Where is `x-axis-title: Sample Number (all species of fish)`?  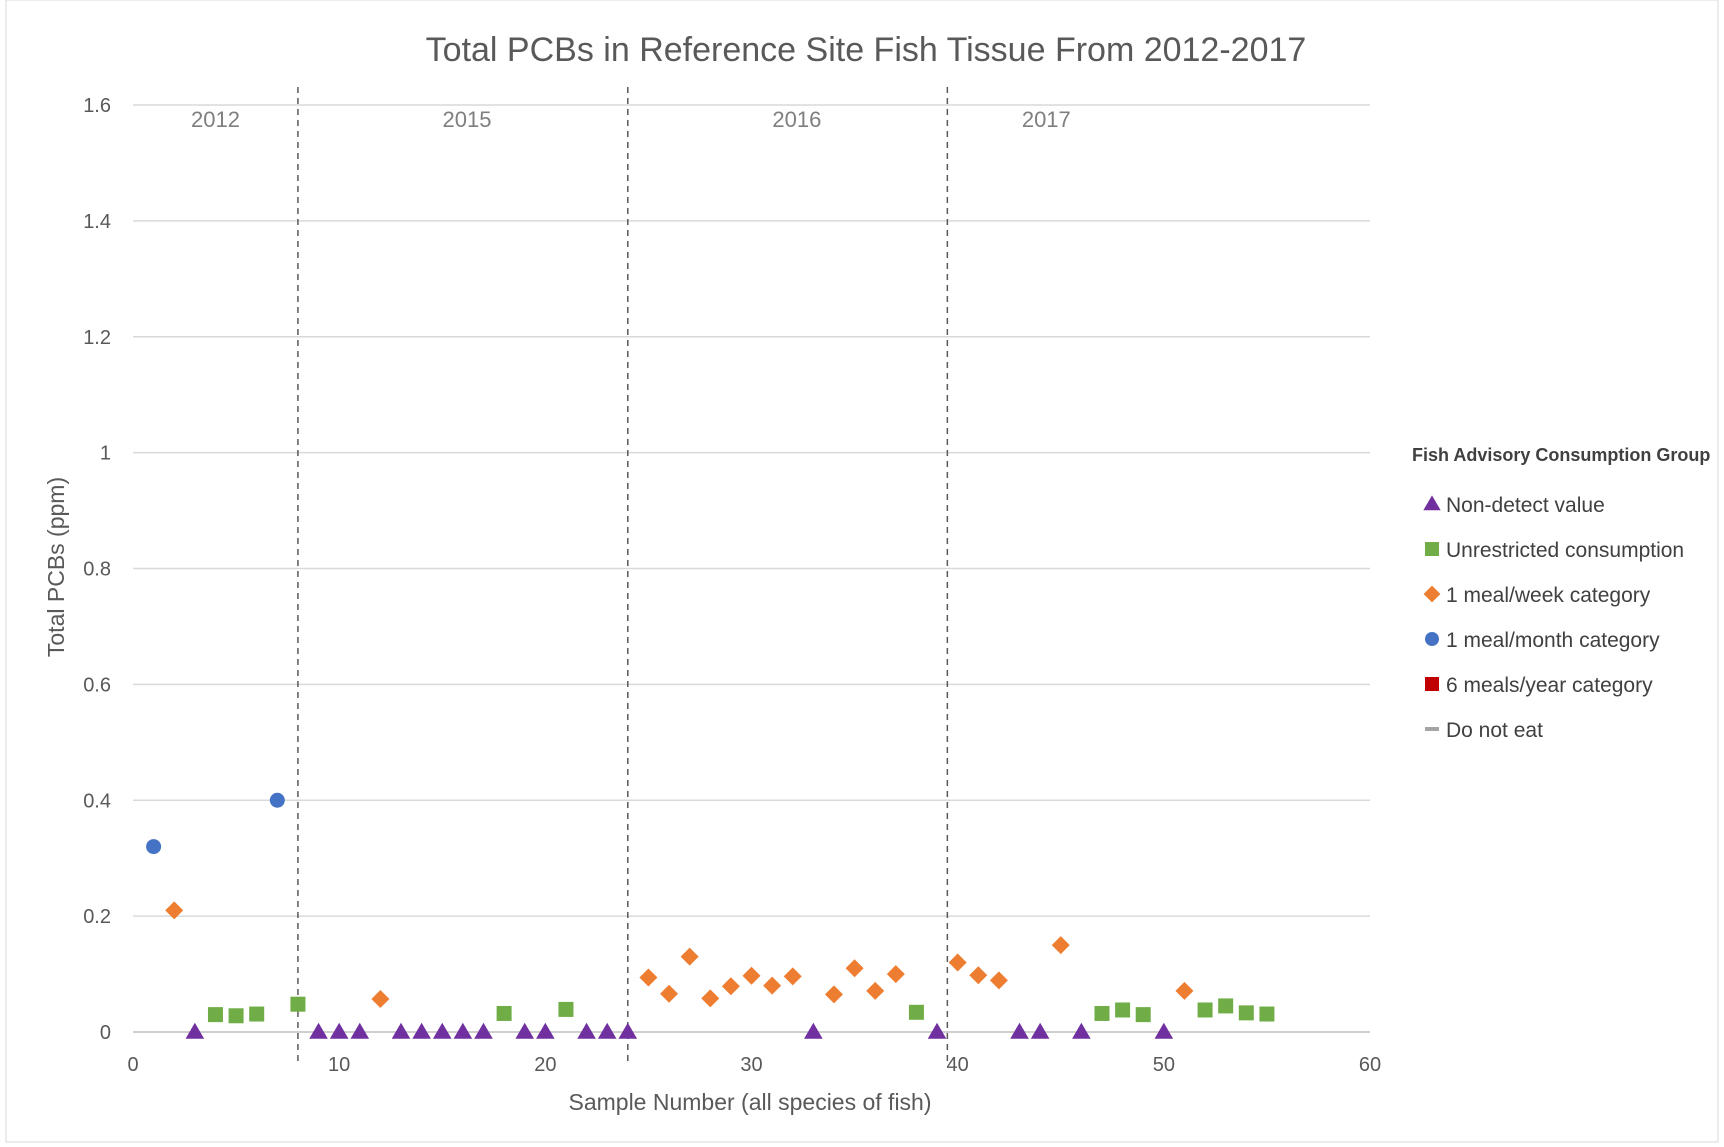 x-axis-title: Sample Number (all species of fish) is located at coordinates (749, 1102).